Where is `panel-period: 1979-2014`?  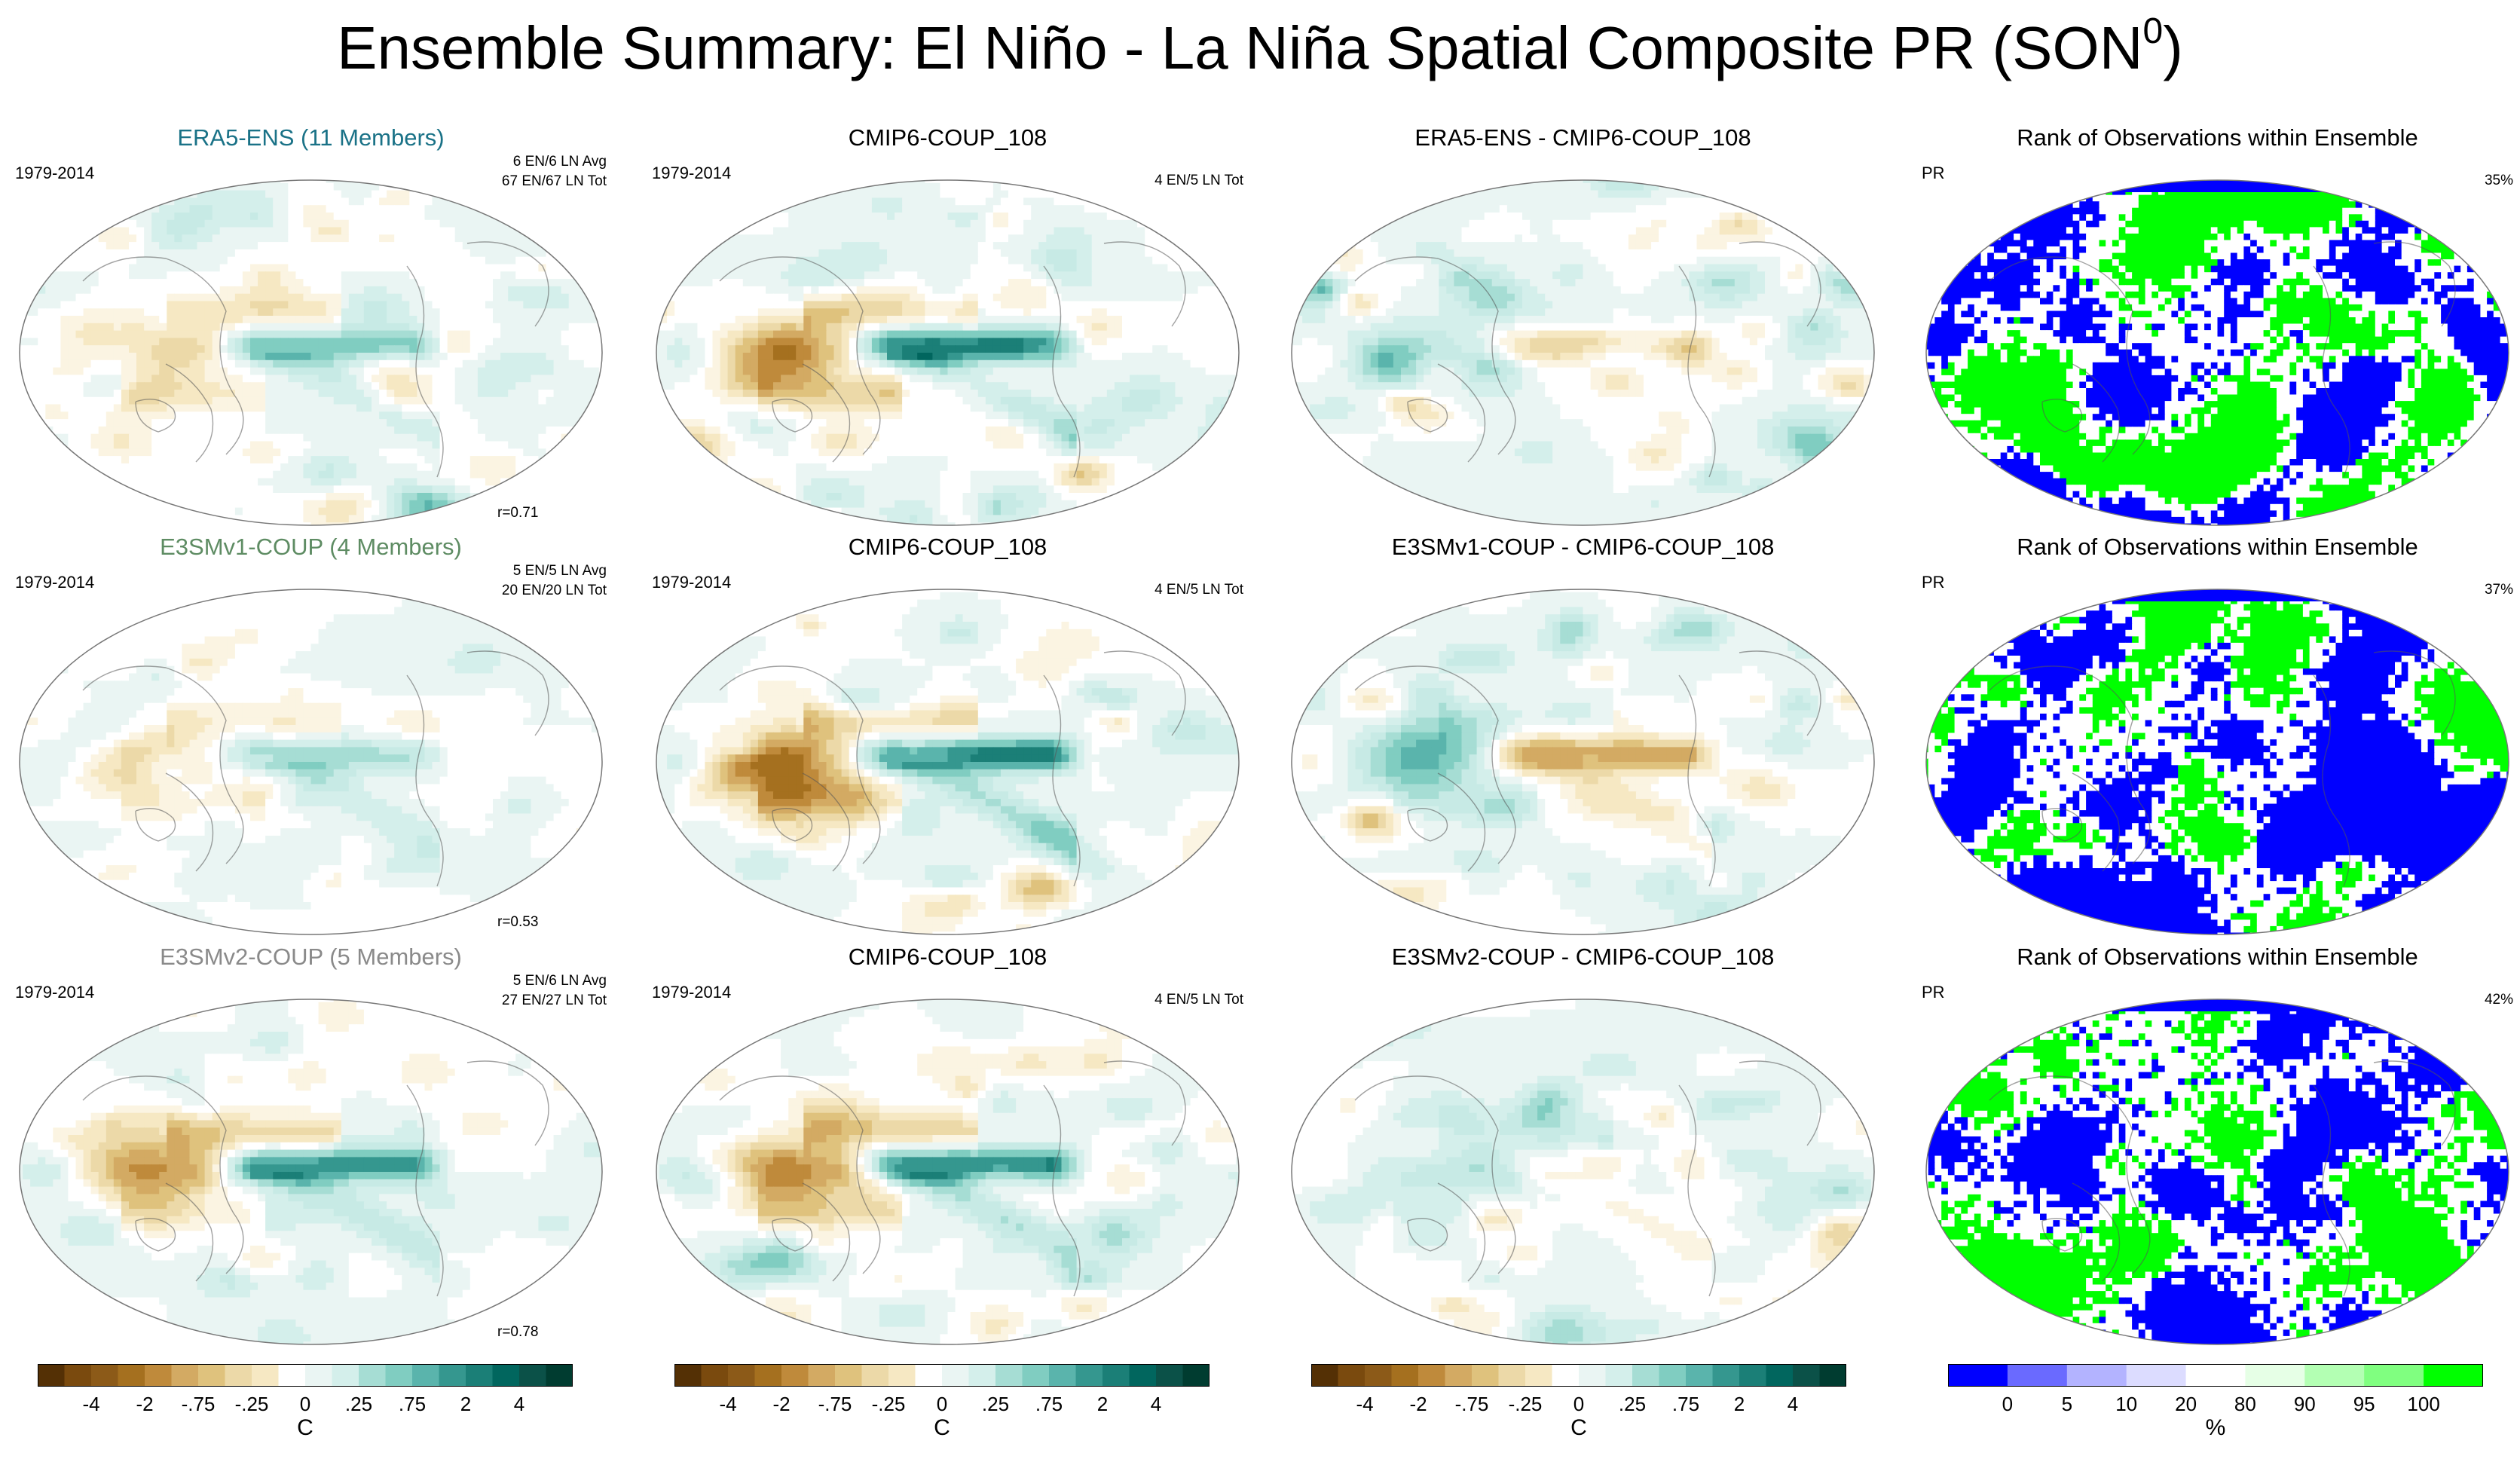 panel-period: 1979-2014 is located at coordinates (691, 173).